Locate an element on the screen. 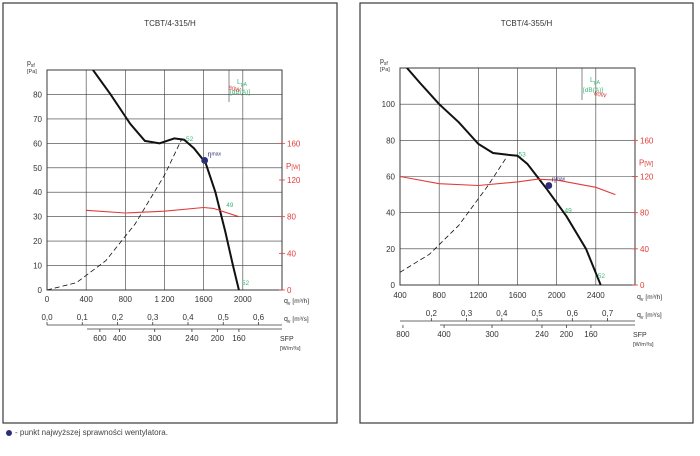 The height and width of the screenshot is (456, 700). ms-tick-label: 0,1 is located at coordinates (83, 317).